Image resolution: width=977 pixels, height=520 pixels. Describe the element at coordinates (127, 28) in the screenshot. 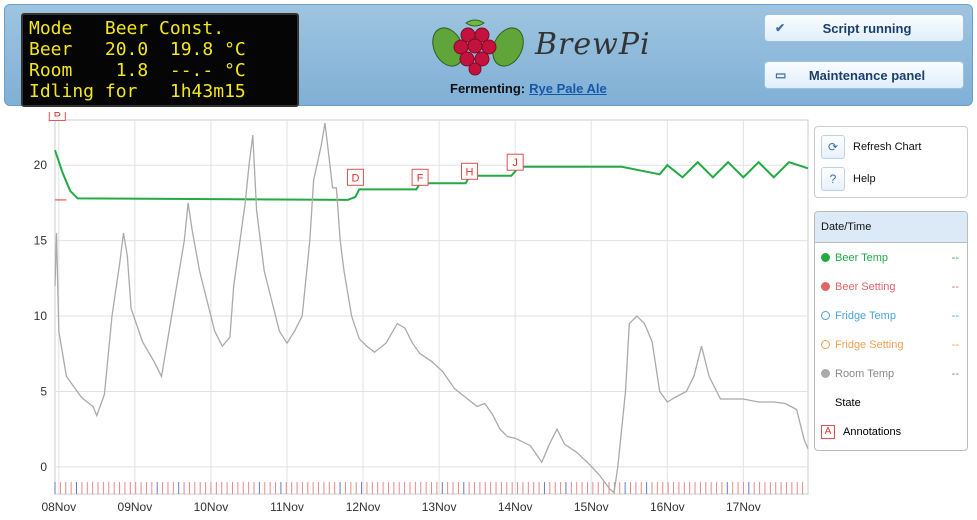

I see `lcd-line-mode: Mode Beer Const.` at that location.